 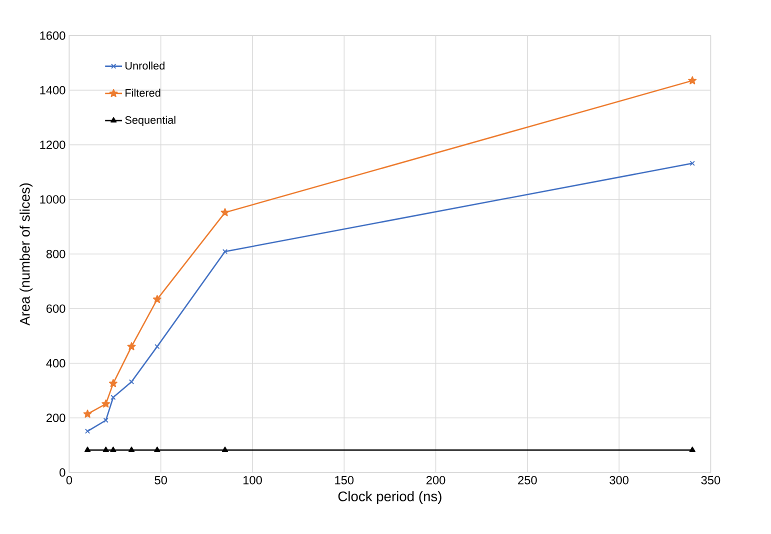 I want to click on x-tick-label: 100, so click(x=252, y=480).